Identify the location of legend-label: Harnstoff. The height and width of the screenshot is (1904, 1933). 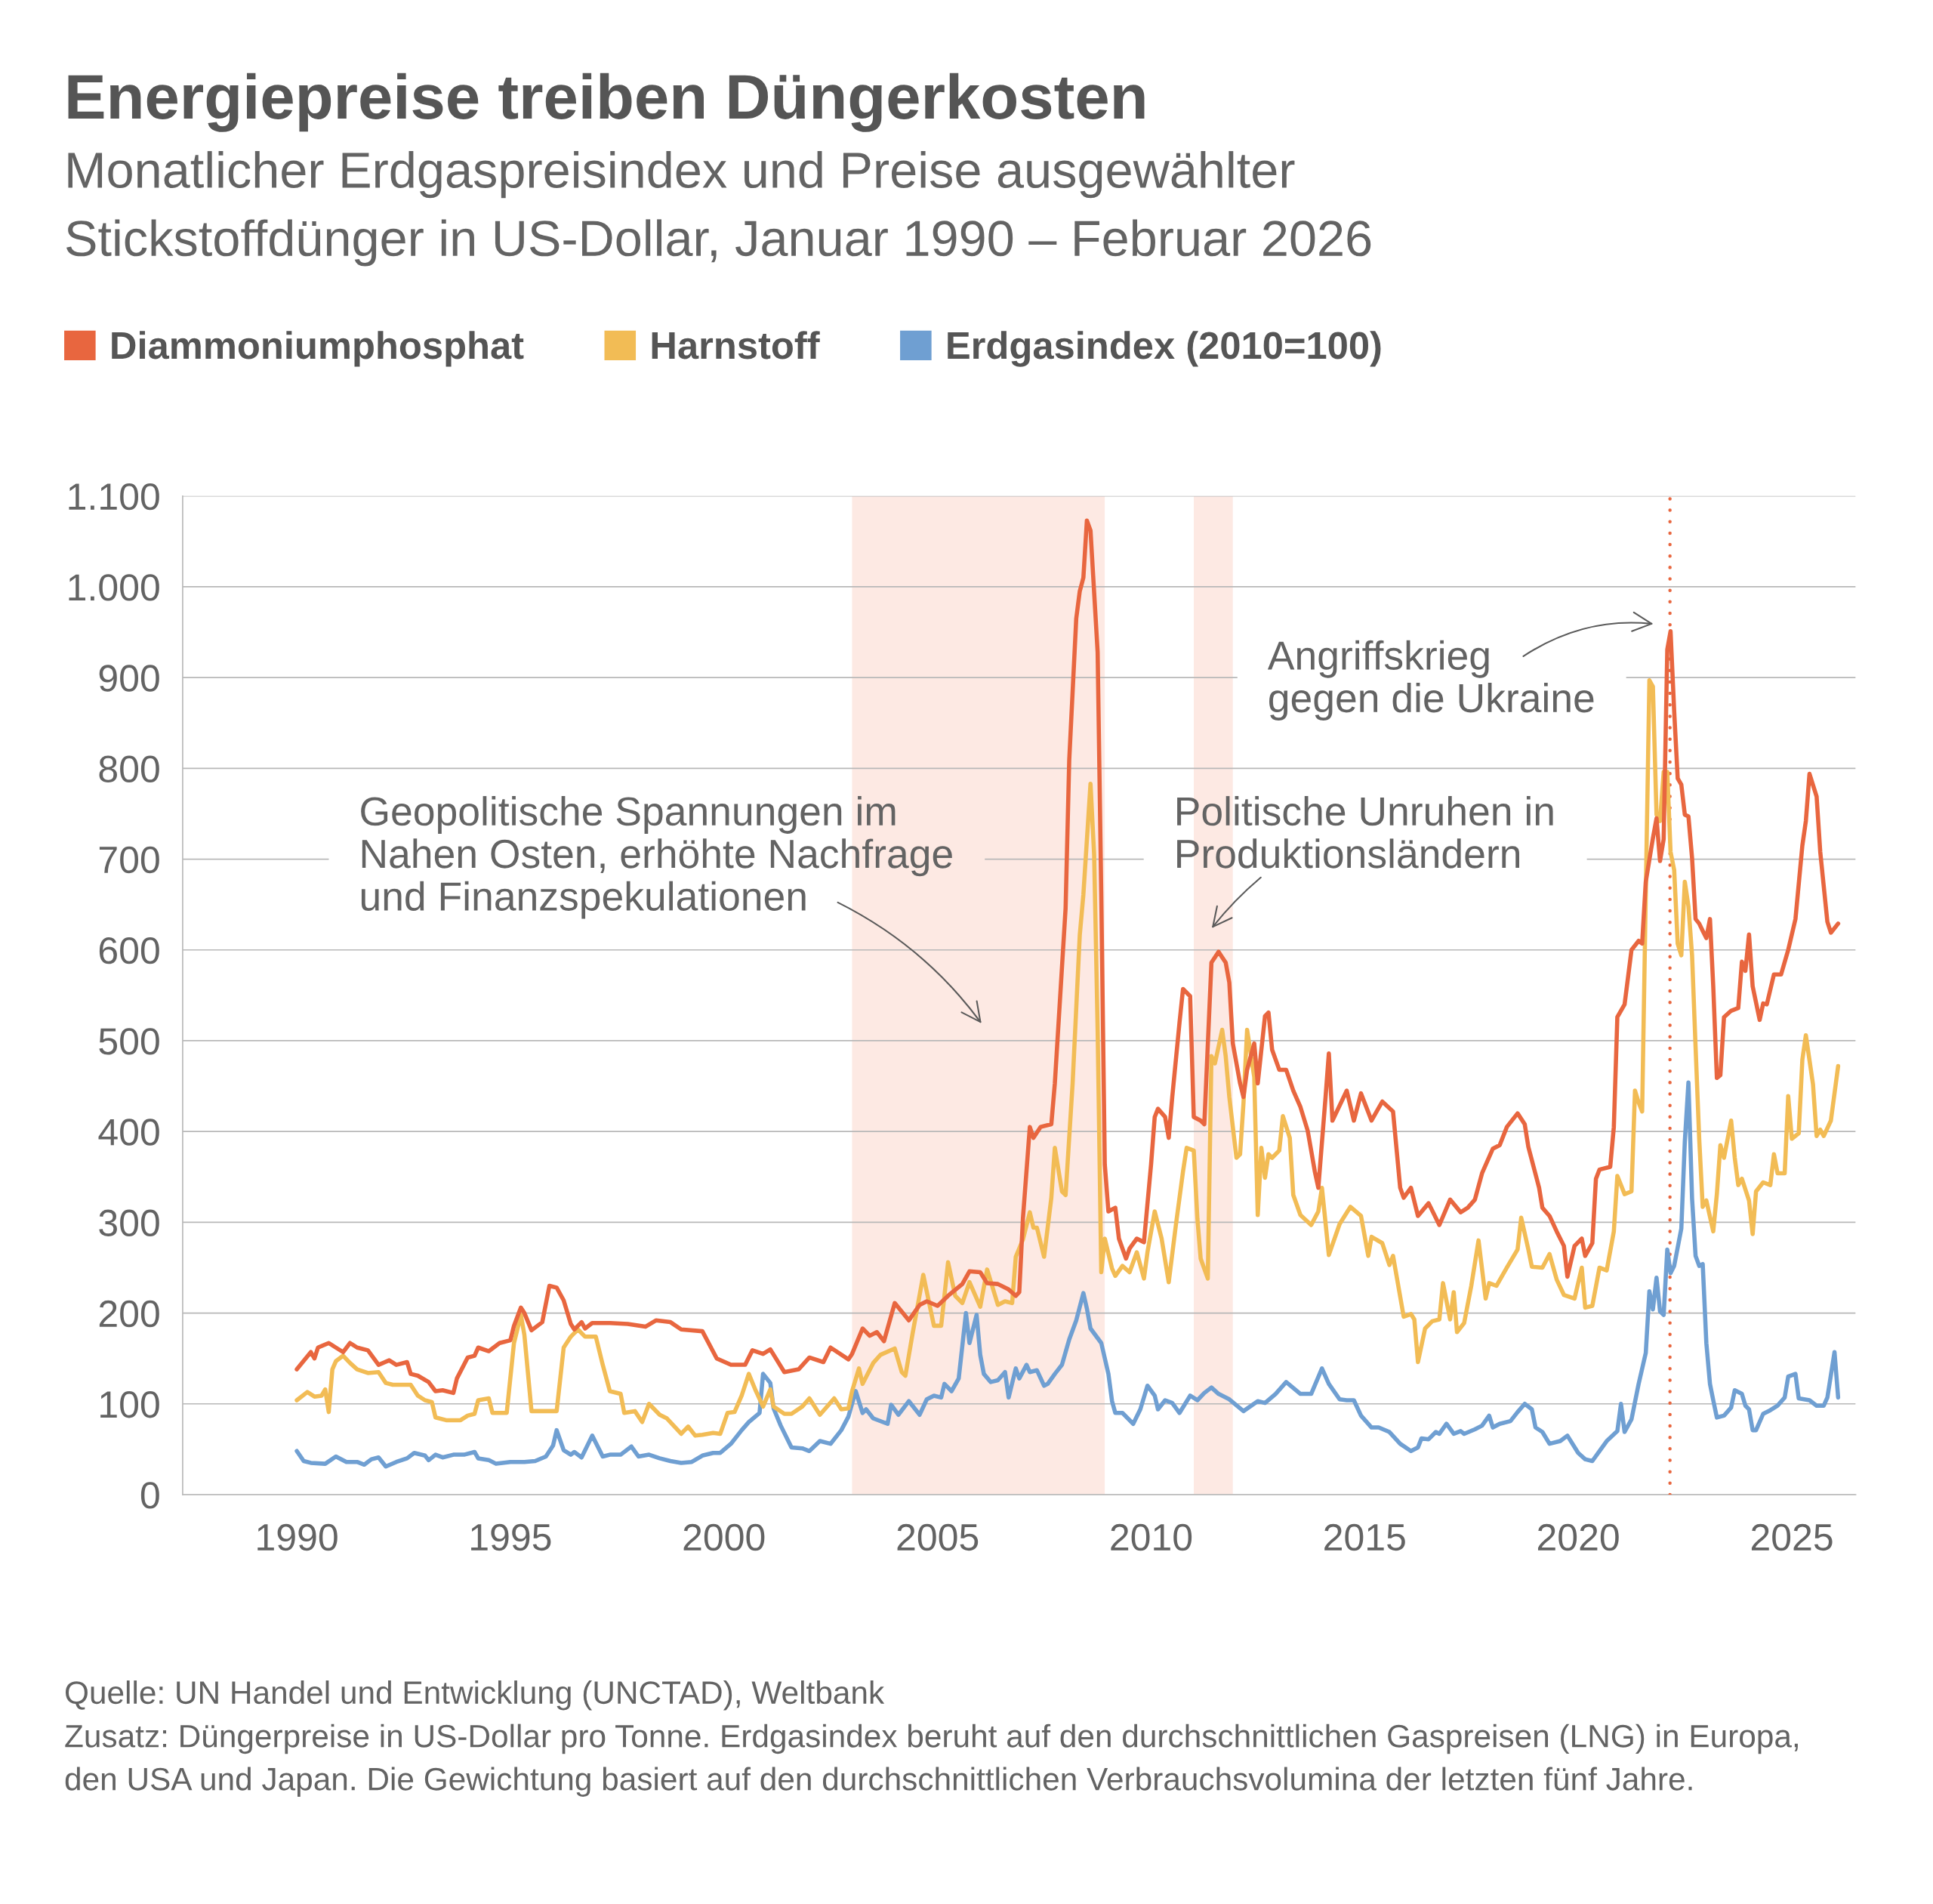
(736, 345).